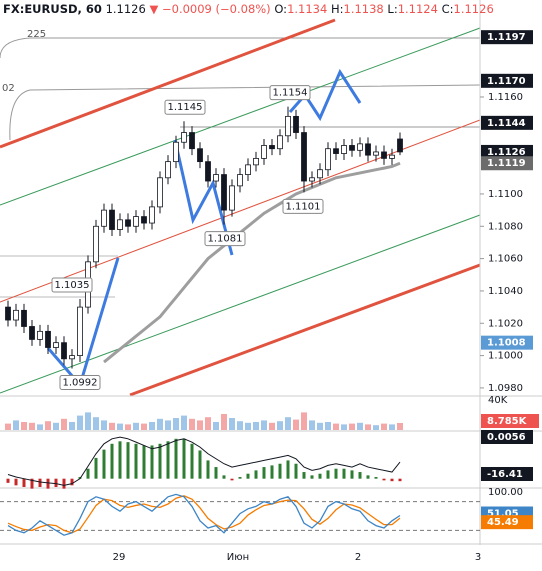  Describe the element at coordinates (358, 557) in the screenshot. I see `x-tick-label: 2` at that location.